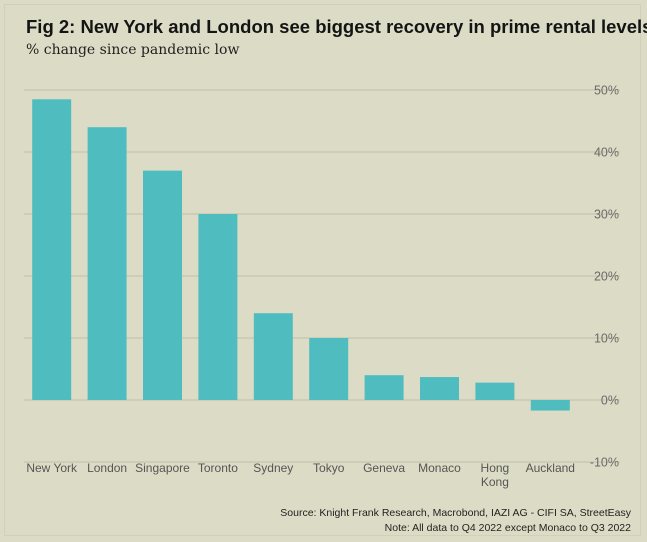 The width and height of the screenshot is (647, 542). What do you see at coordinates (384, 468) in the screenshot?
I see `x-category-label: Geneva` at bounding box center [384, 468].